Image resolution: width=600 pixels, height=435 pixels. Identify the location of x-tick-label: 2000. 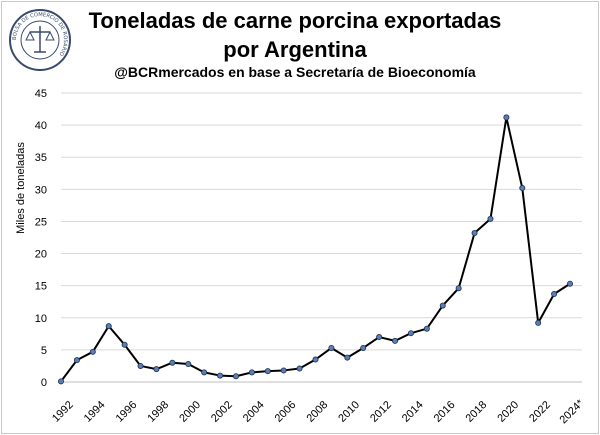
(190, 412).